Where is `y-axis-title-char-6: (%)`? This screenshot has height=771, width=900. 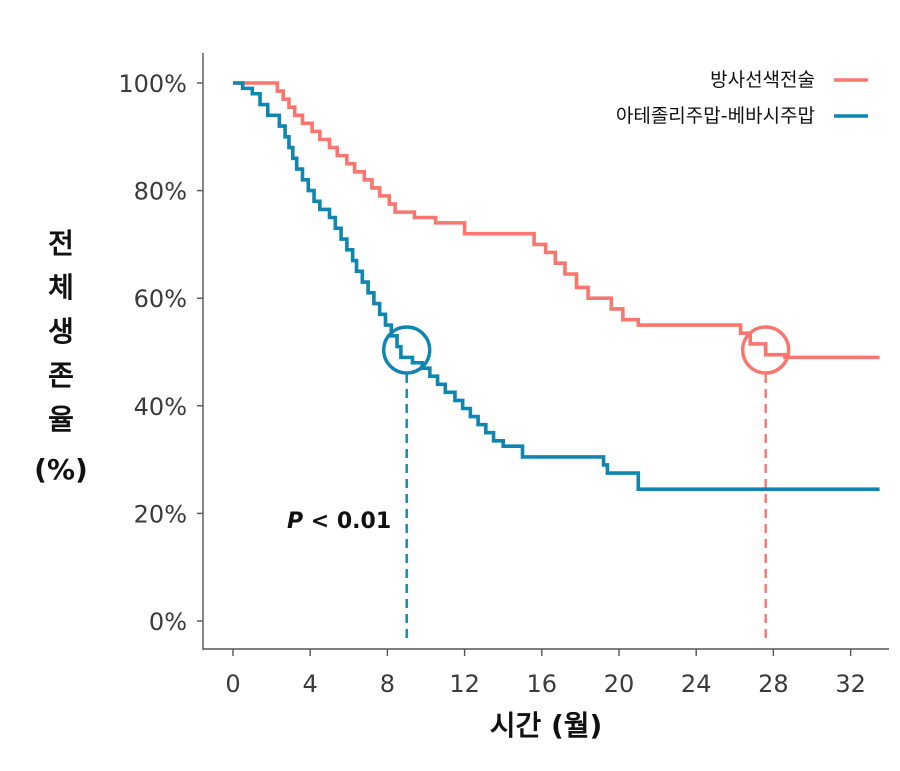 y-axis-title-char-6: (%) is located at coordinates (61, 469).